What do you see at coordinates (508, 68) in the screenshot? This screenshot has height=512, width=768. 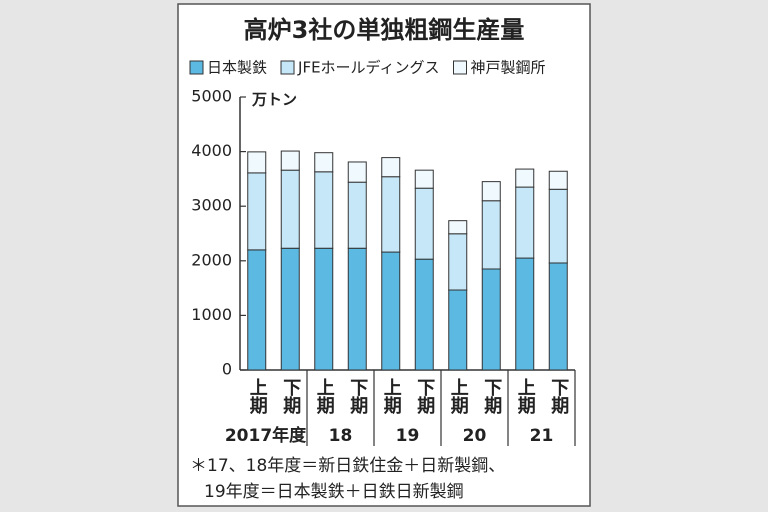 I see `legend-label: 神戸製鋼所` at bounding box center [508, 68].